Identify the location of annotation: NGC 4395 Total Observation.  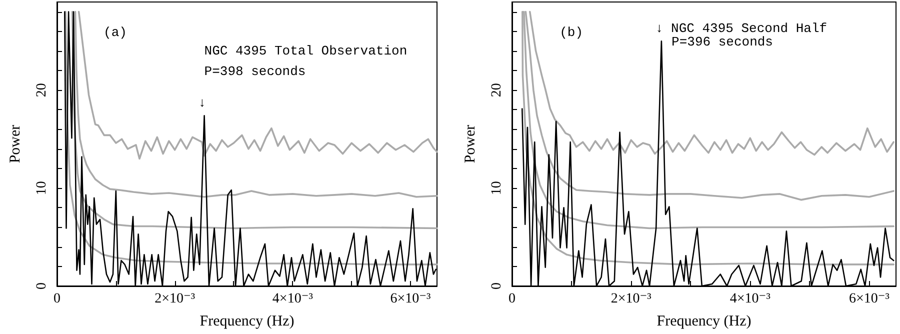
(306, 50).